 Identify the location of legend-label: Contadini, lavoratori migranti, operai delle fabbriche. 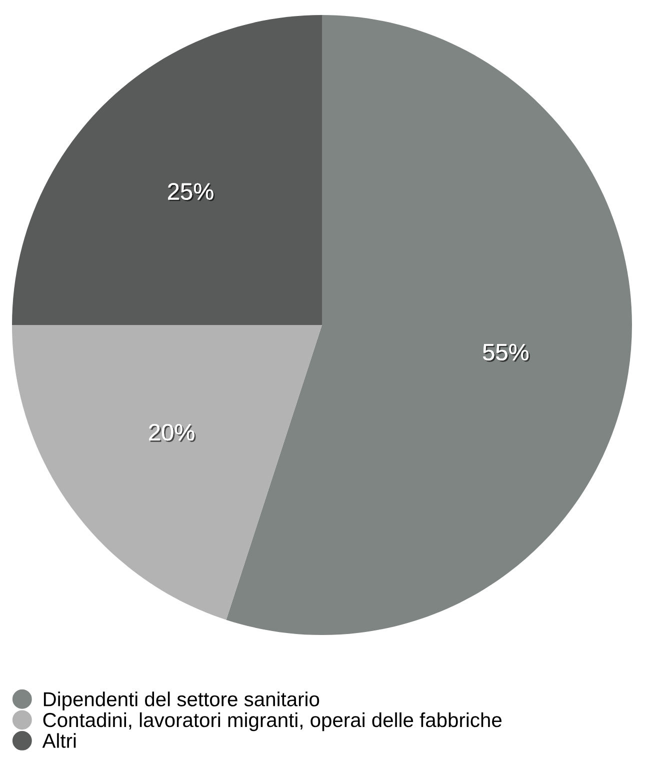
(272, 722).